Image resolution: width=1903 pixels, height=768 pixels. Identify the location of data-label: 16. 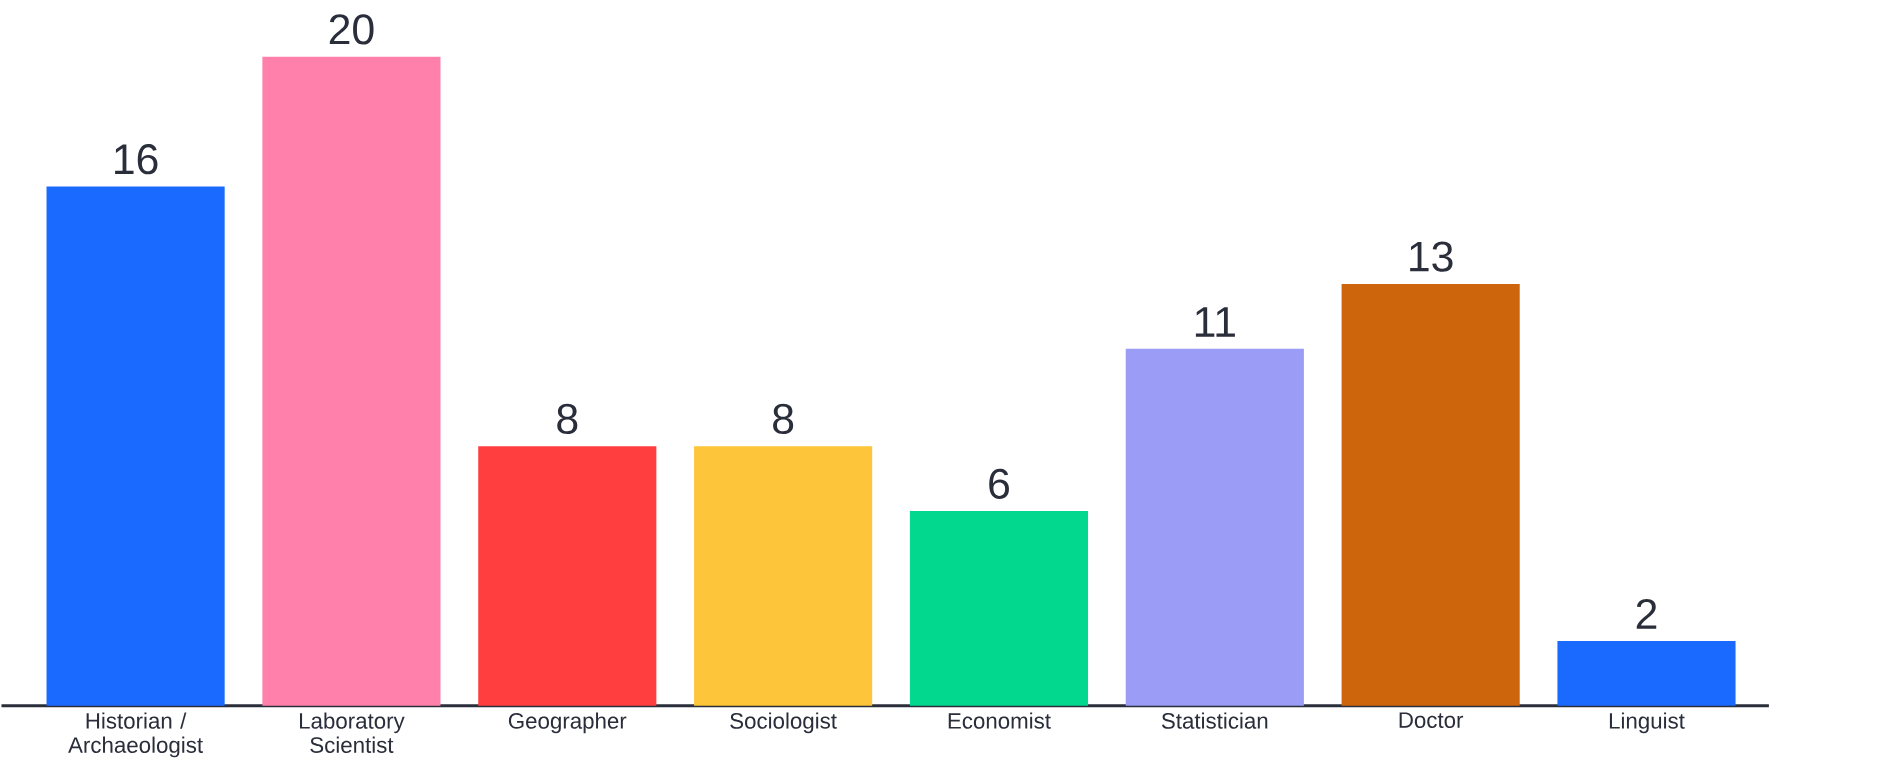
(136, 159).